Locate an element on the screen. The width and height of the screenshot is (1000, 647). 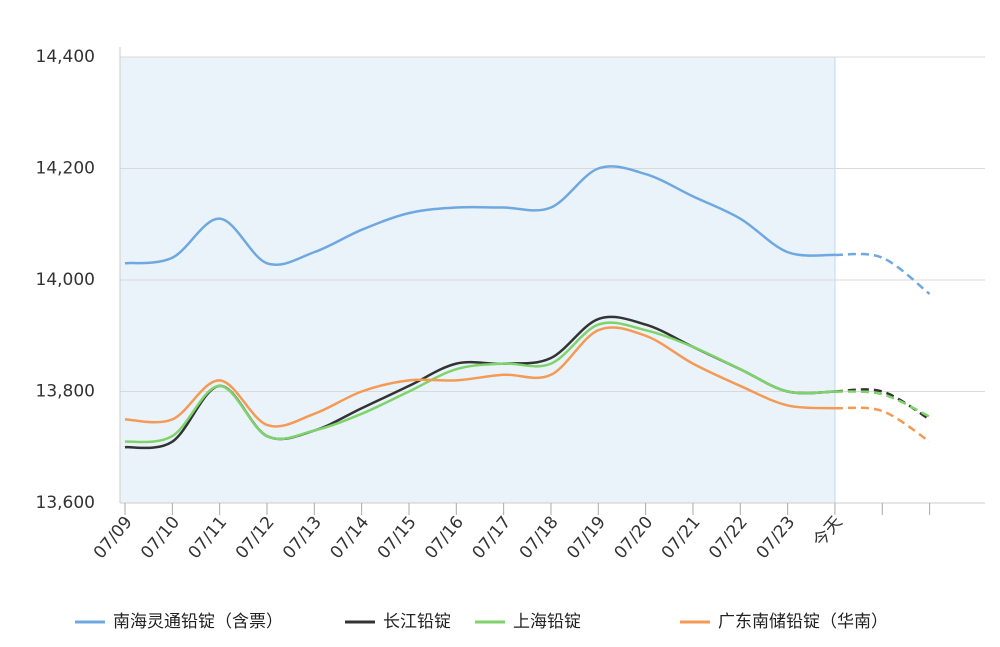
y-tick-label: 13,600 is located at coordinates (65, 503).